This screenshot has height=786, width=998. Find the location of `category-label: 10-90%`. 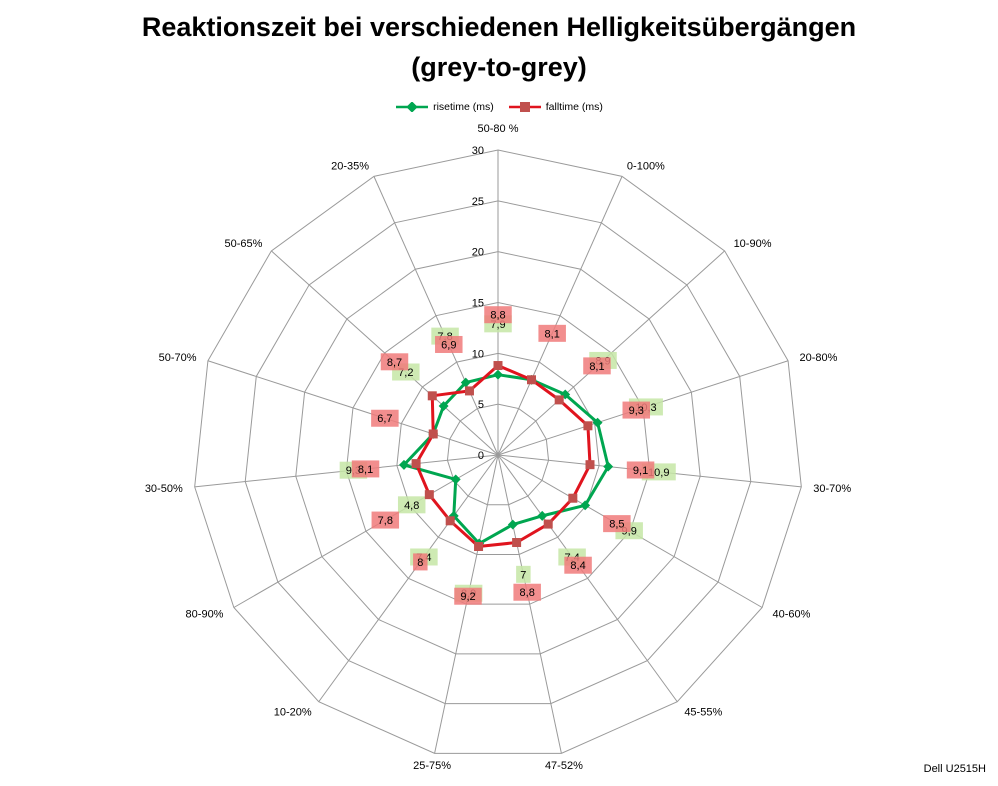

category-label: 10-90% is located at coordinates (753, 244).